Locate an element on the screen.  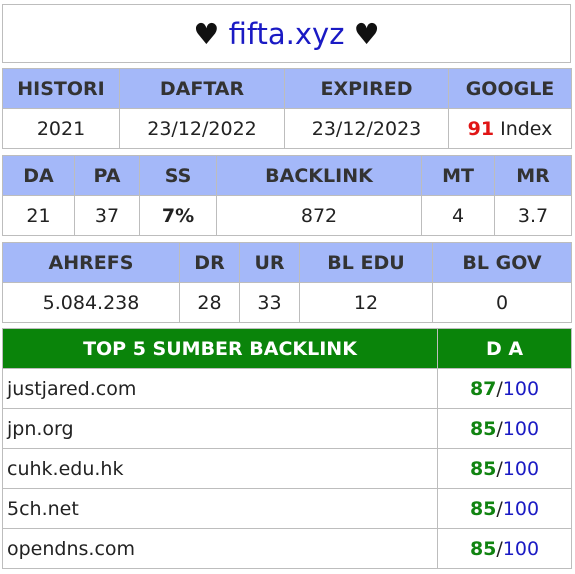
value-ss: 7% is located at coordinates (178, 215).